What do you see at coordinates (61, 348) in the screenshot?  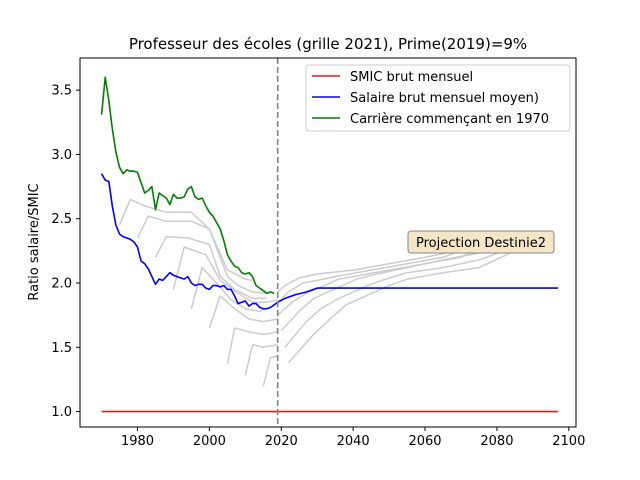 I see `y-tick-label: 1.5` at bounding box center [61, 348].